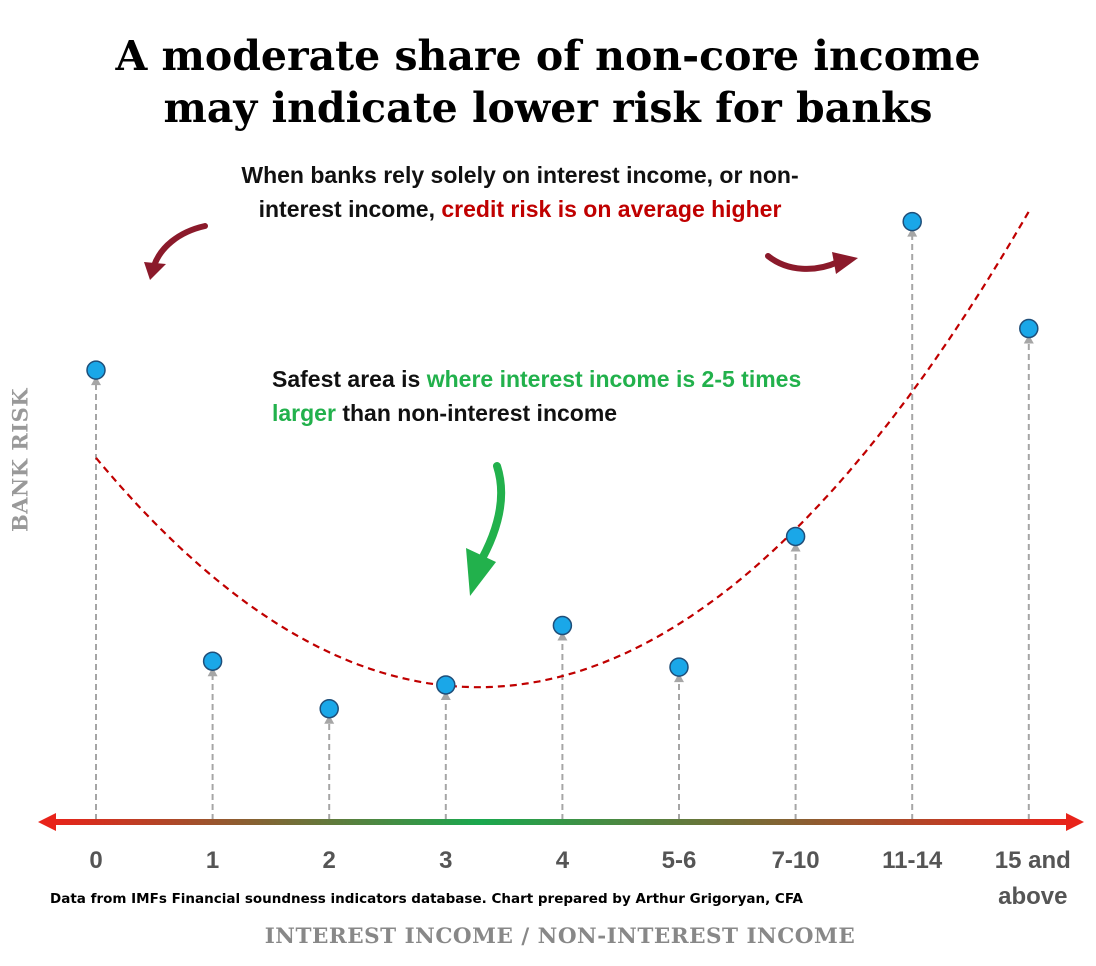 Image resolution: width=1096 pixels, height=966 pixels. I want to click on x-axis-arrow-left, so click(47, 822).